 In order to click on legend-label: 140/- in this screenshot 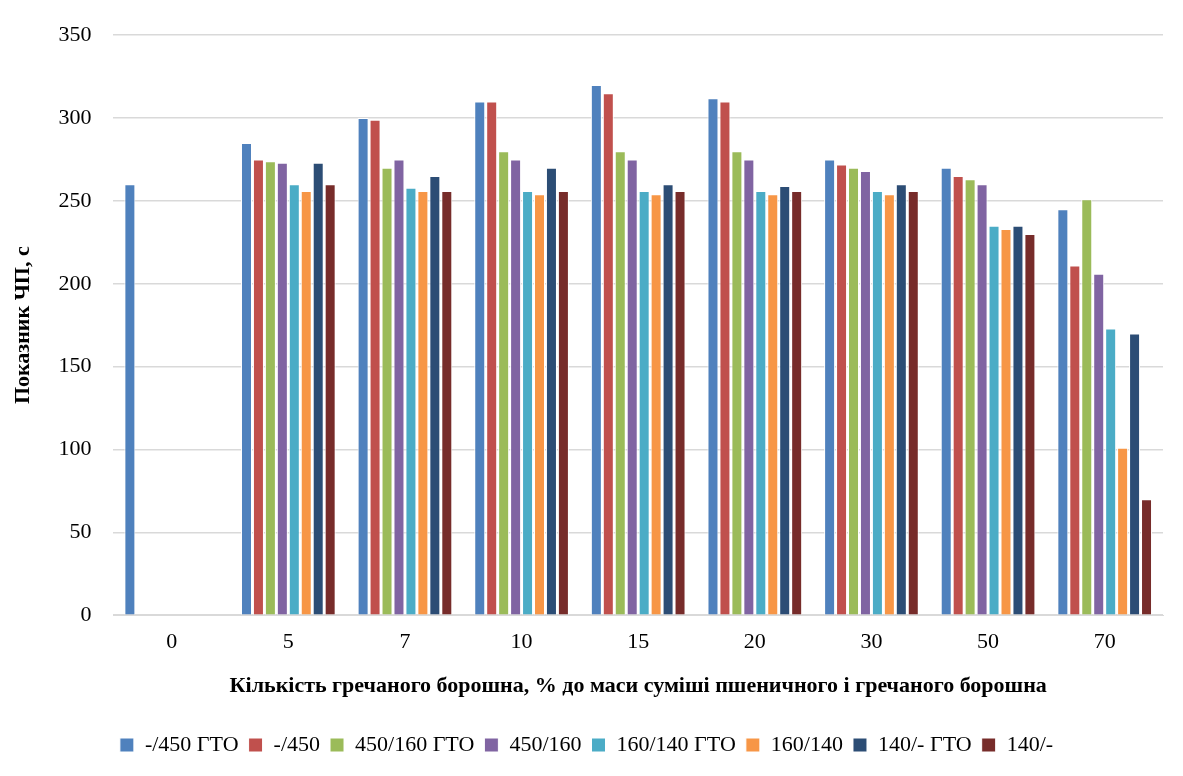, I will do `click(1030, 743)`.